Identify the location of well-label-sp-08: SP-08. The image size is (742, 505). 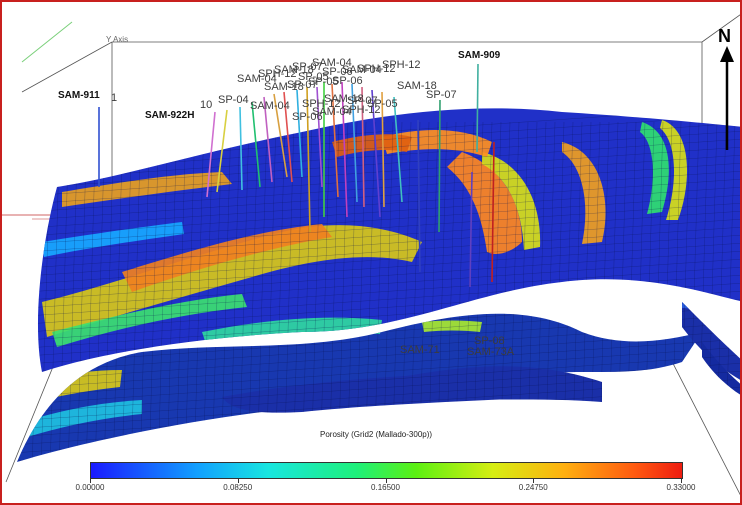
(489, 341).